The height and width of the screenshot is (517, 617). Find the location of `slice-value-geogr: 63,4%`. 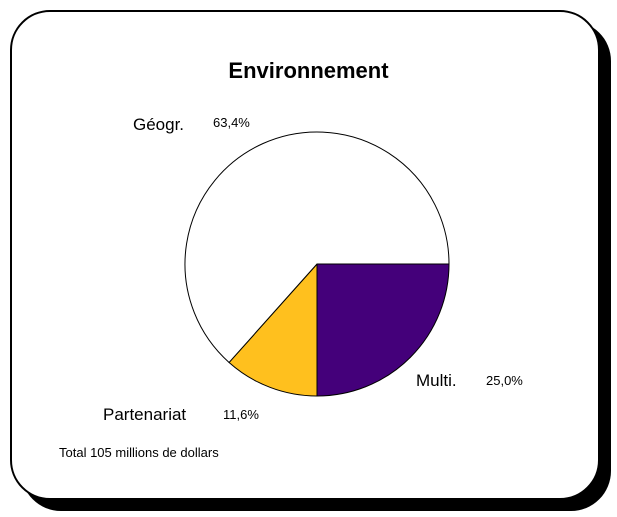

slice-value-geogr: 63,4% is located at coordinates (231, 122).